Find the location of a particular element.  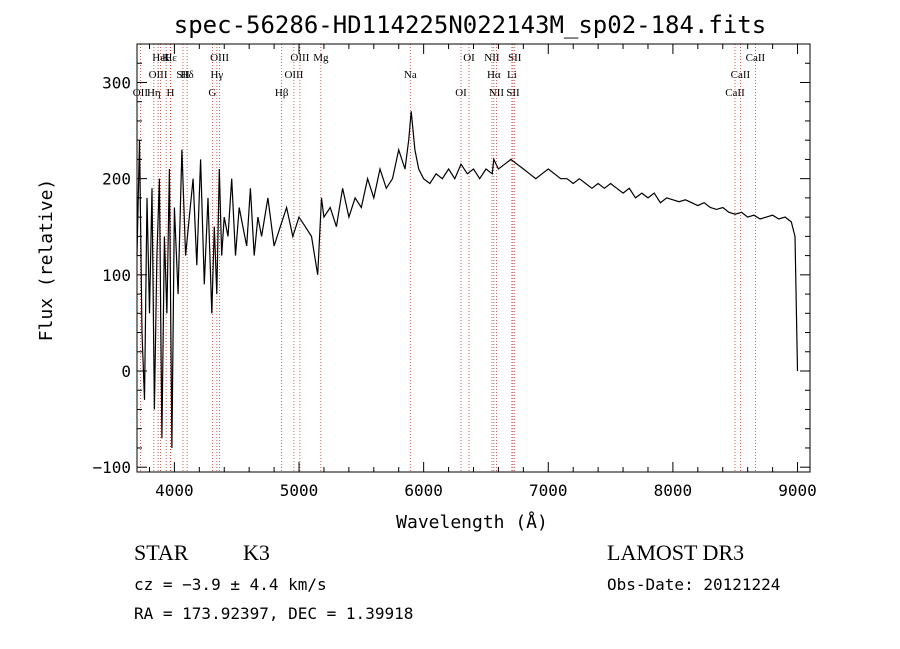

object-subclass: K3 is located at coordinates (256, 552).